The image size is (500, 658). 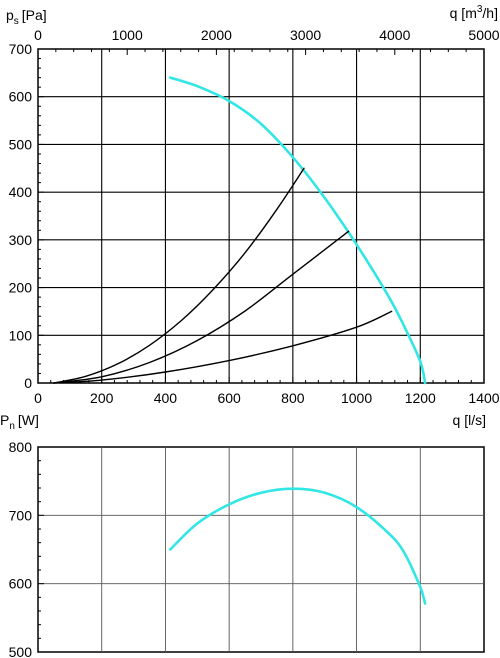 I want to click on flow-m3h-axis-label: q [m3/h], so click(x=474, y=12).